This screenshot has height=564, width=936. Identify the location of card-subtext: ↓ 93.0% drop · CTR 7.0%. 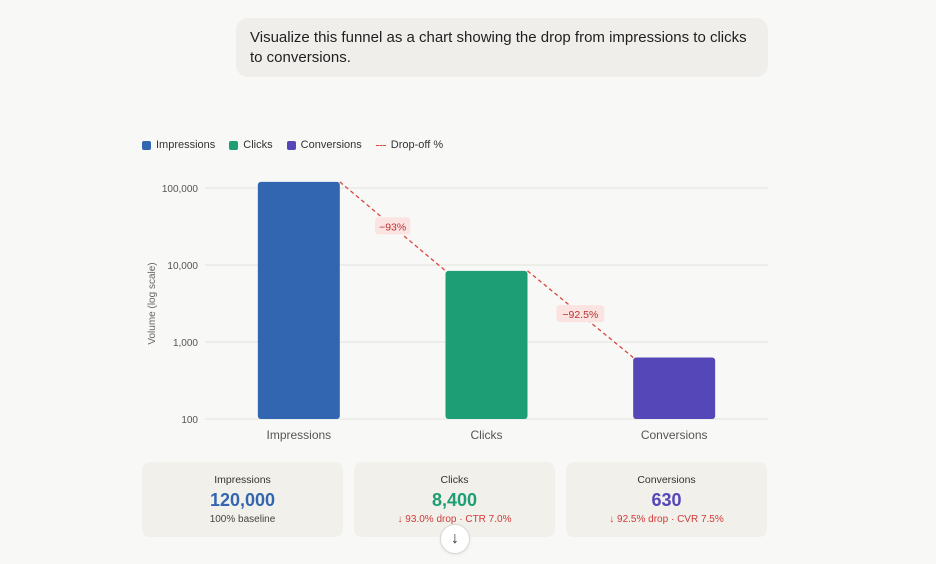
(454, 519).